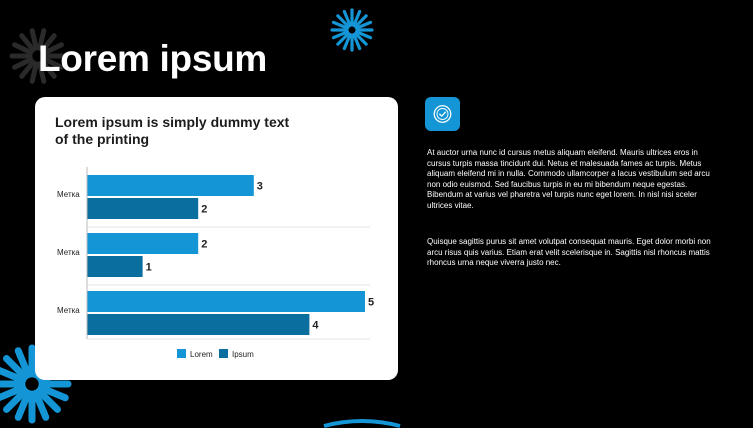 The height and width of the screenshot is (428, 753). I want to click on legend-label: Lorem, so click(201, 354).